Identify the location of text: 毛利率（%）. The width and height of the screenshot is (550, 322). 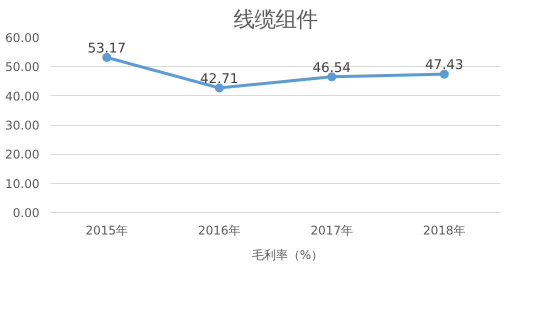
(288, 255).